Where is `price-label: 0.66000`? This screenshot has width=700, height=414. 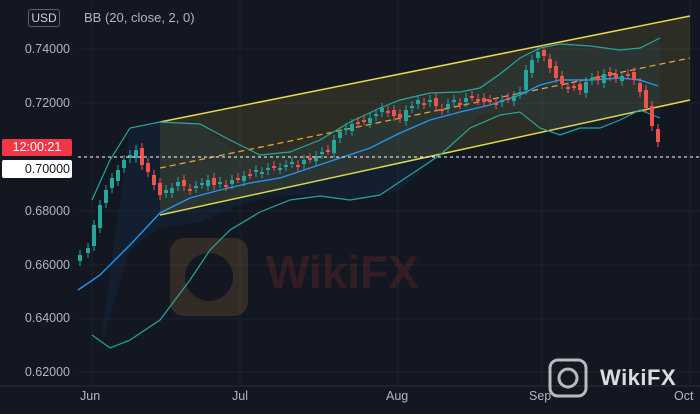 price-label: 0.66000 is located at coordinates (47, 265).